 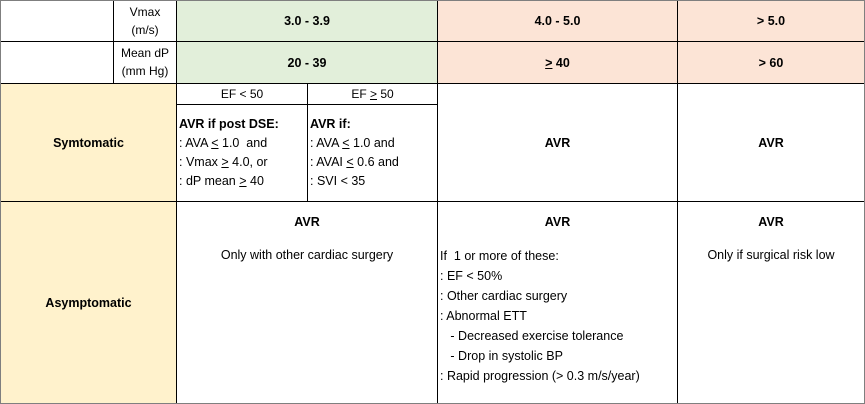 What do you see at coordinates (499, 256) in the screenshot?
I see `list-item: If 1 or more of these:` at bounding box center [499, 256].